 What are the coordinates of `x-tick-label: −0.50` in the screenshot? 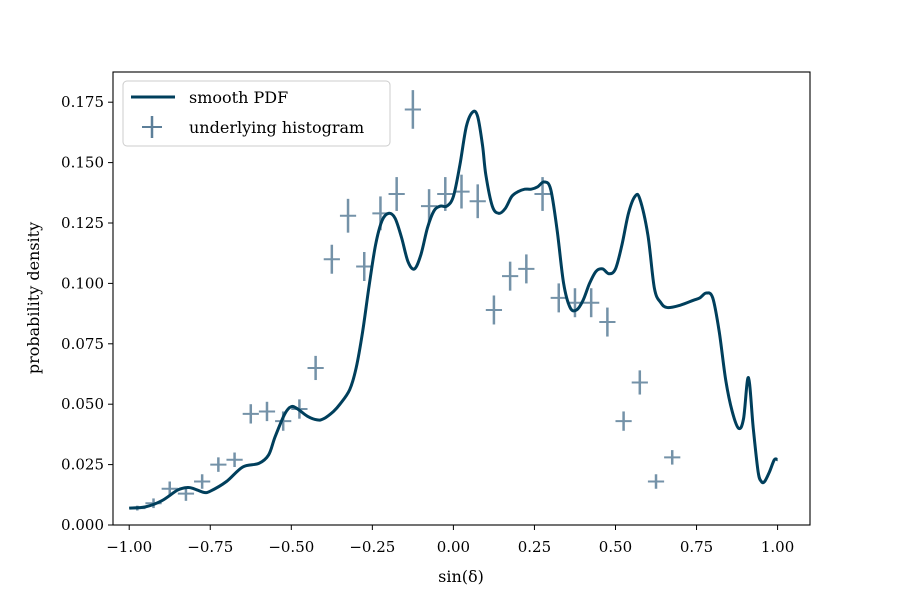 It's located at (291, 547).